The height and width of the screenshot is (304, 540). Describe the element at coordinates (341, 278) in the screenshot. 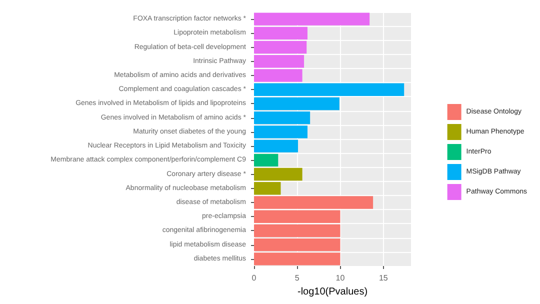

I see `x-tick-label: 10` at that location.